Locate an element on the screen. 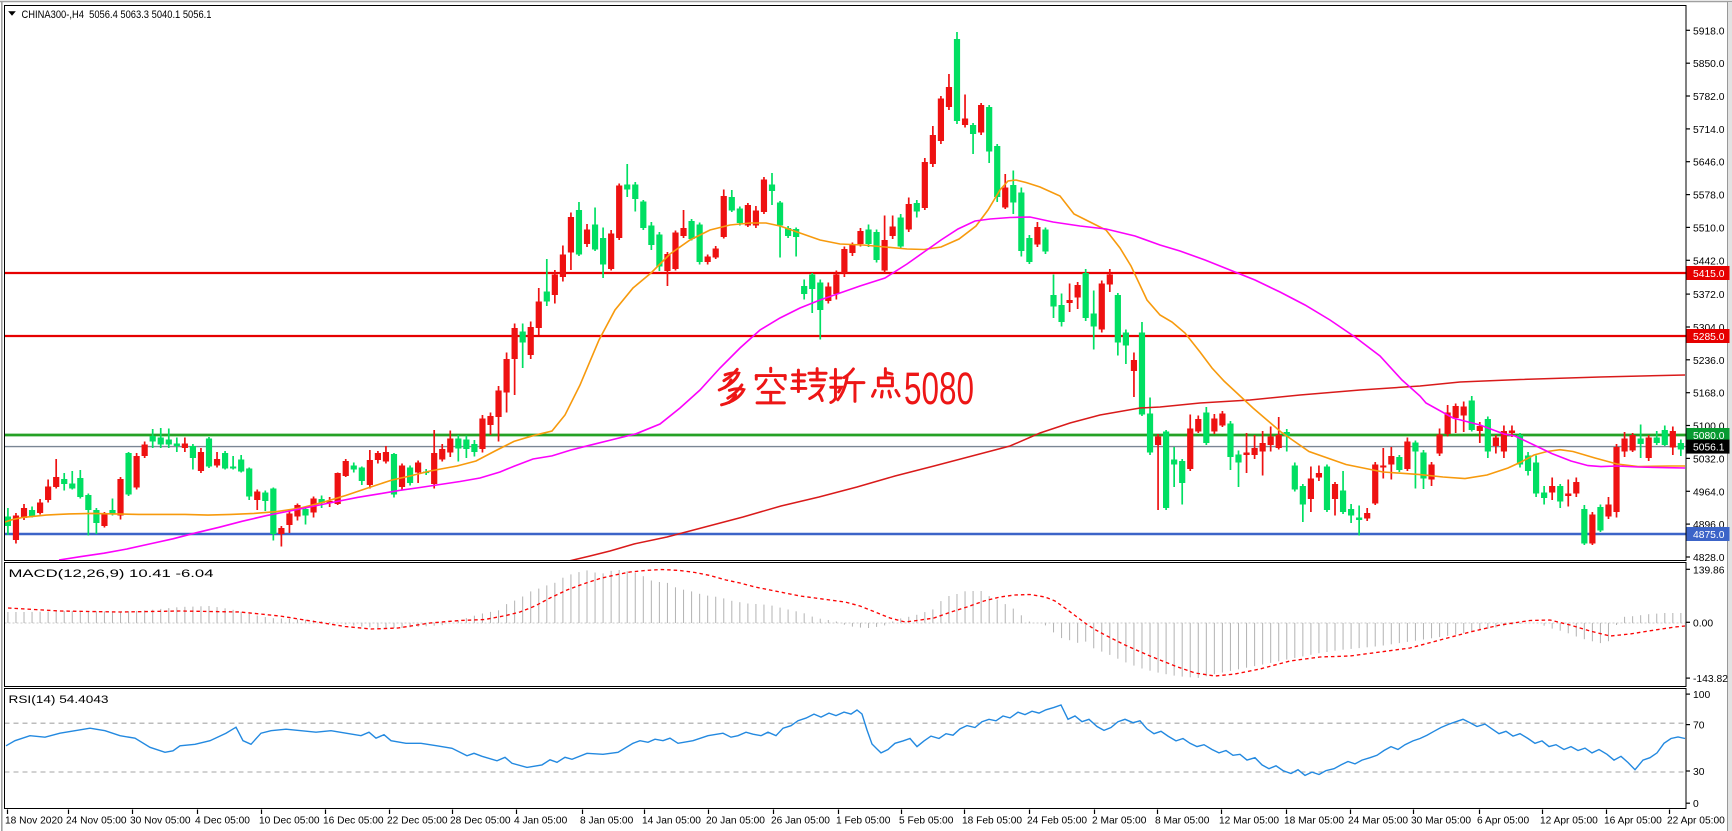 The height and width of the screenshot is (831, 1732). svg-text: 14 Jan 05:00 is located at coordinates (671, 821).